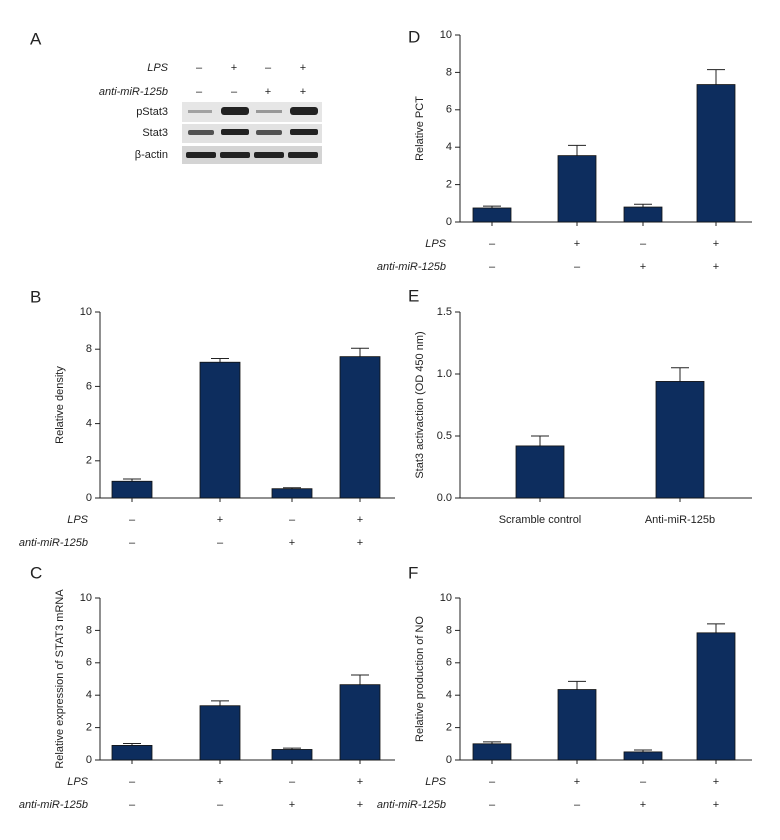  I want to click on row-label: Stat3, so click(155, 133).